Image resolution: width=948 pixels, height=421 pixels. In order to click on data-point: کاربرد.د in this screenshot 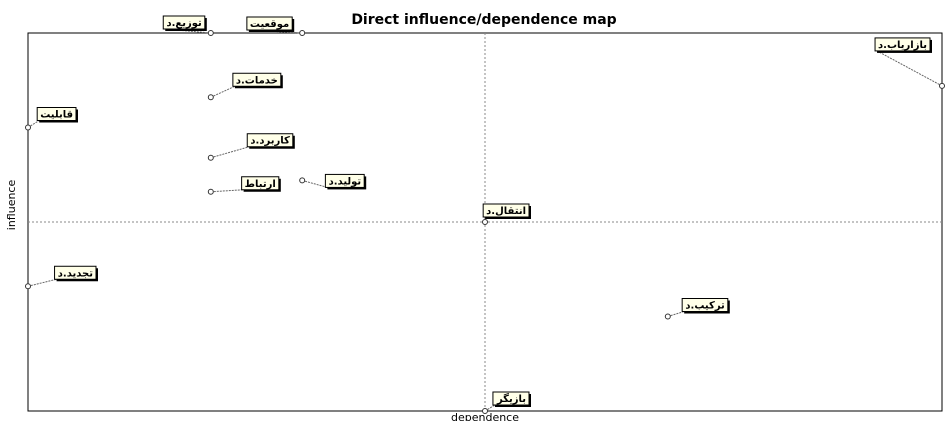, I will do `click(251, 147)`.